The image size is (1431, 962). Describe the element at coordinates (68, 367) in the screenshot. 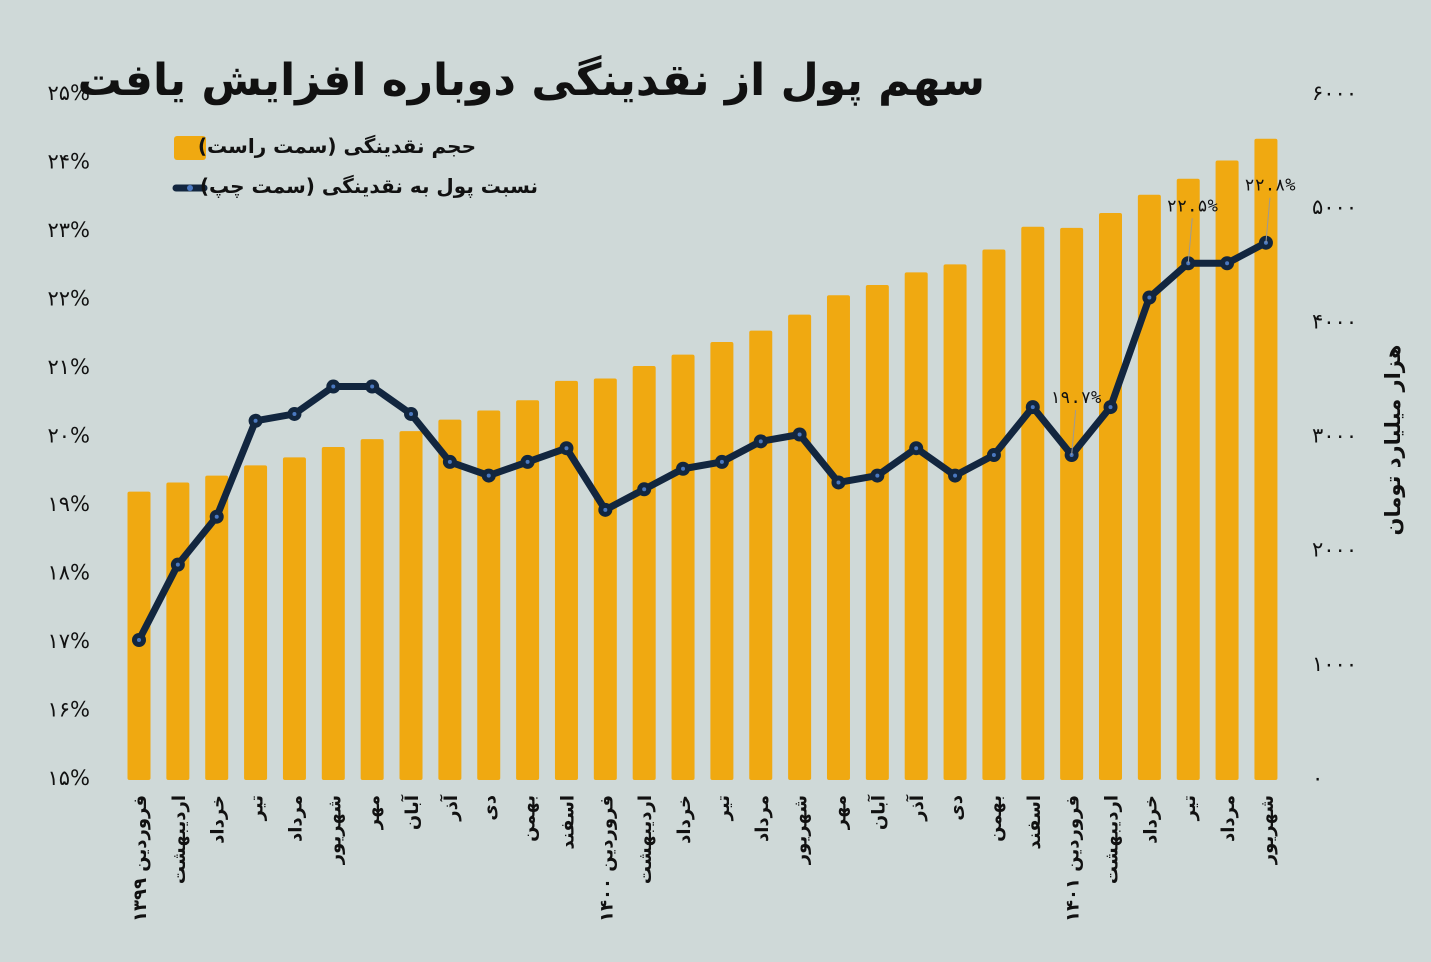

I see `left-tick-label: ۲۱%` at that location.